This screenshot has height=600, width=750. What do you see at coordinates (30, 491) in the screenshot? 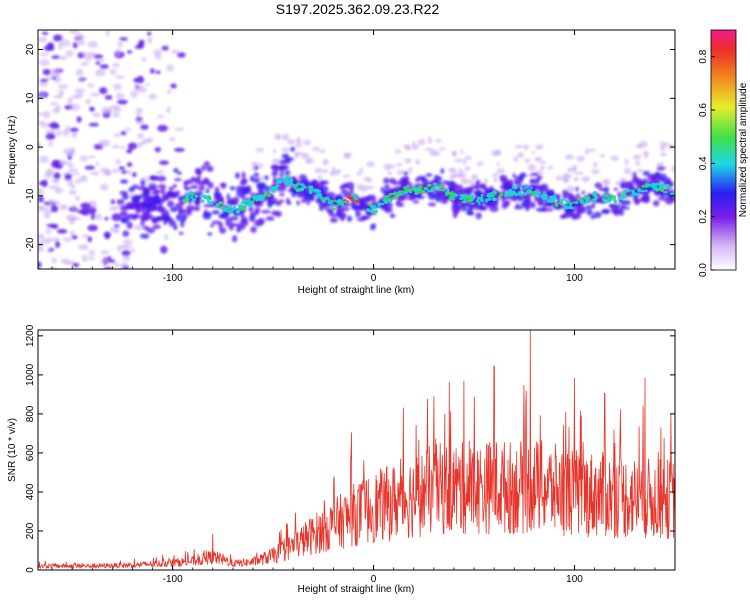
I see `y-tick-label: 400` at bounding box center [30, 491].